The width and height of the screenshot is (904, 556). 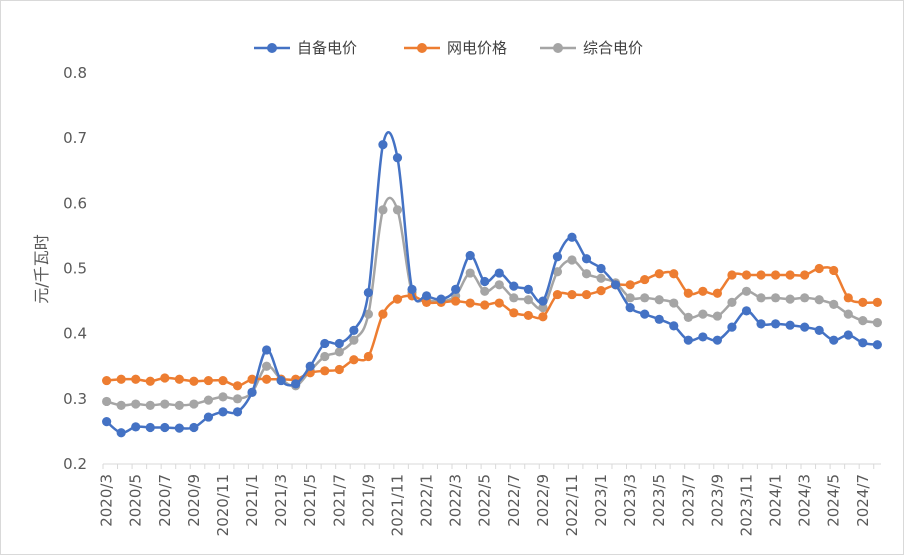 I want to click on x-tick-label: 2024/1, so click(x=776, y=500).